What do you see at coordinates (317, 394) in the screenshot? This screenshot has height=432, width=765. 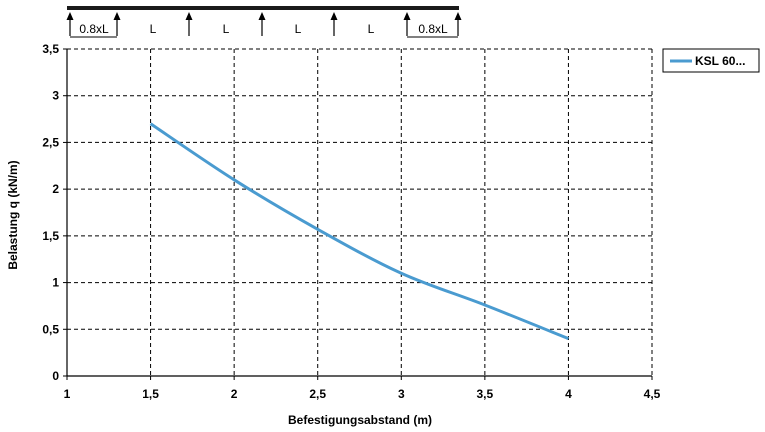 I see `x-tick-label: 2,5` at bounding box center [317, 394].